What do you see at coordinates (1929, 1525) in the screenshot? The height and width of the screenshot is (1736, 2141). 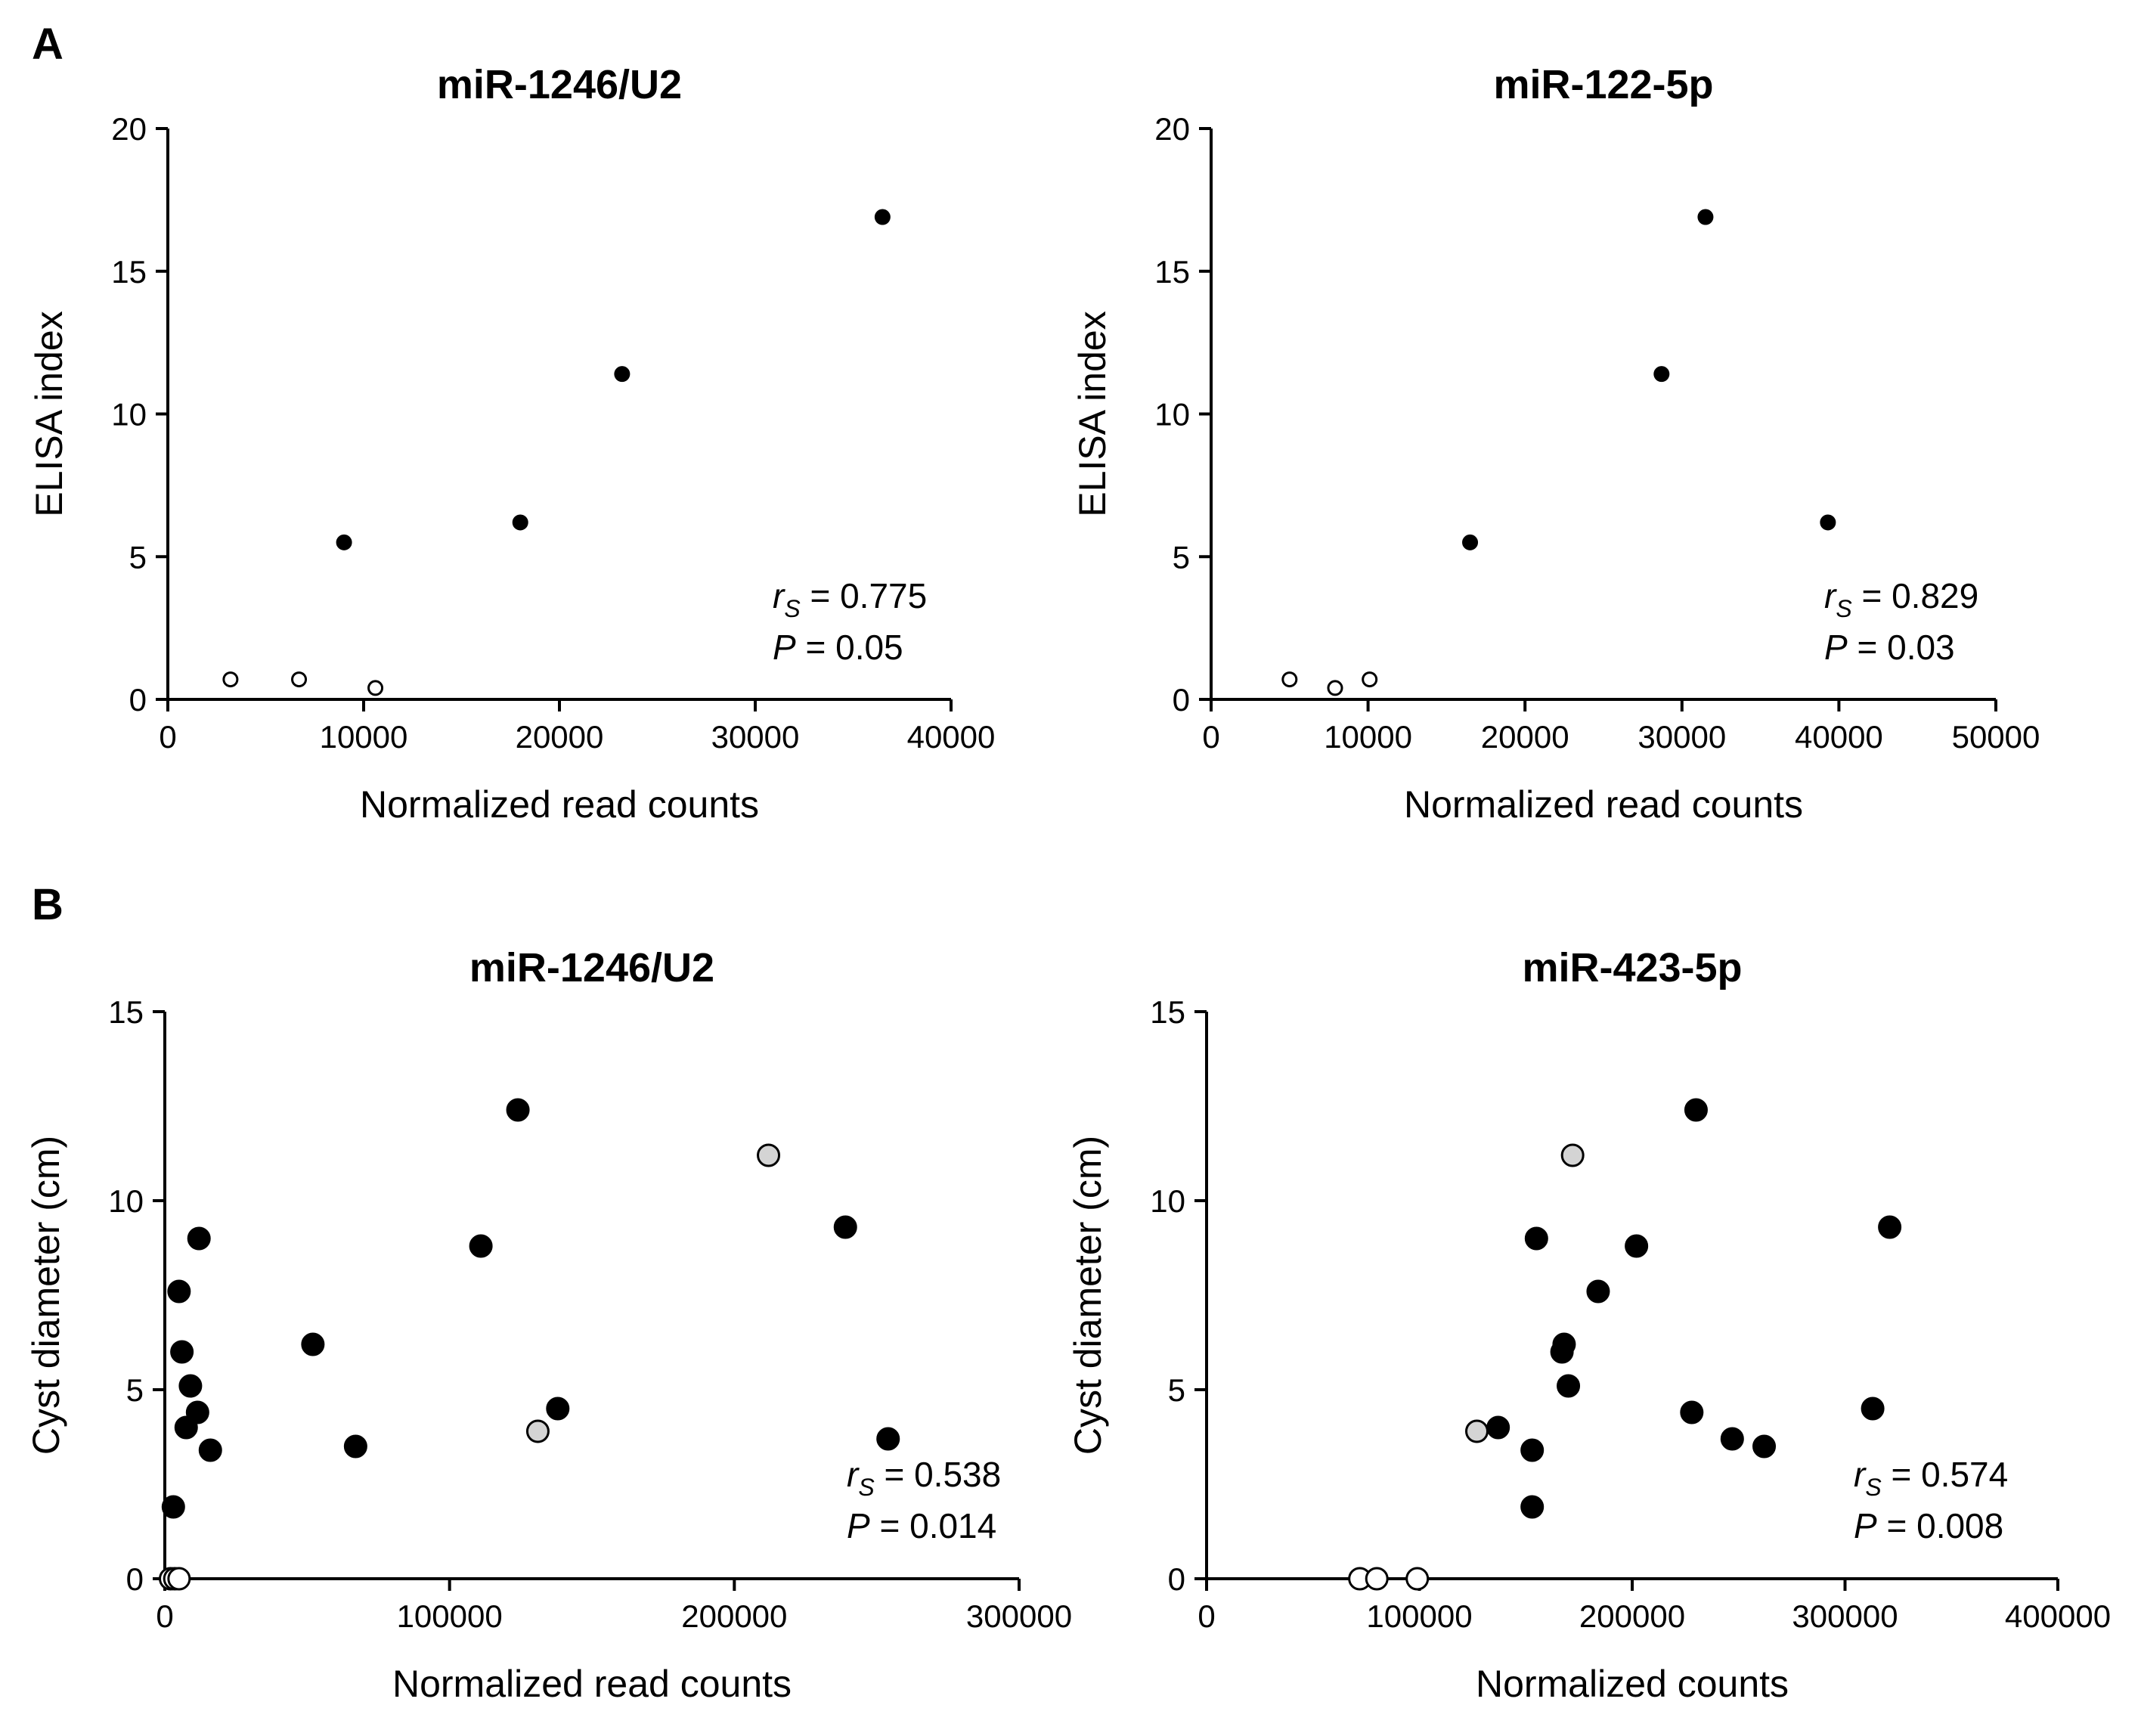 I see `p-value-label: P = 0.008` at bounding box center [1929, 1525].